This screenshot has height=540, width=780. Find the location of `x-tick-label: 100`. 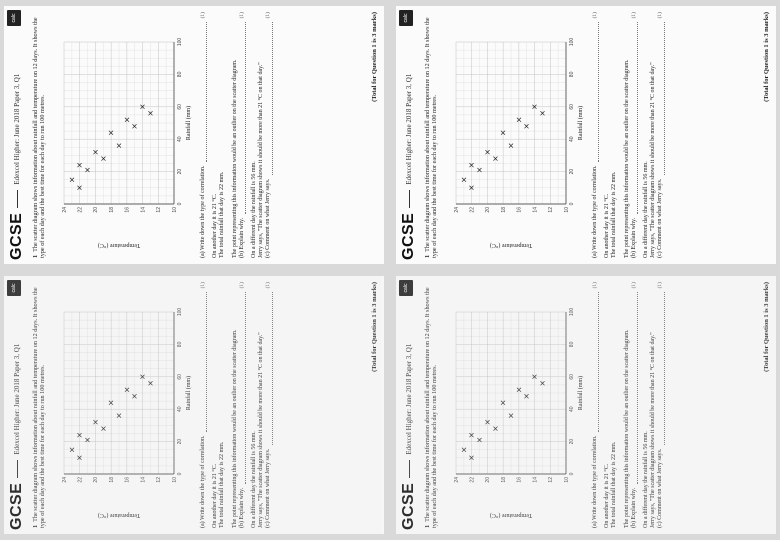

x-tick-label: 100 is located at coordinates (572, 42).